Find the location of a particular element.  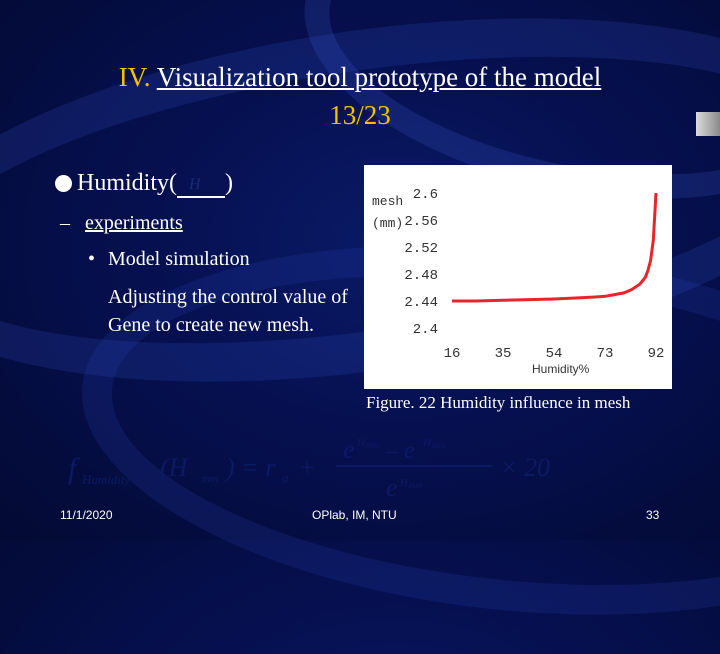

footer-page-number: 33 is located at coordinates (653, 515).